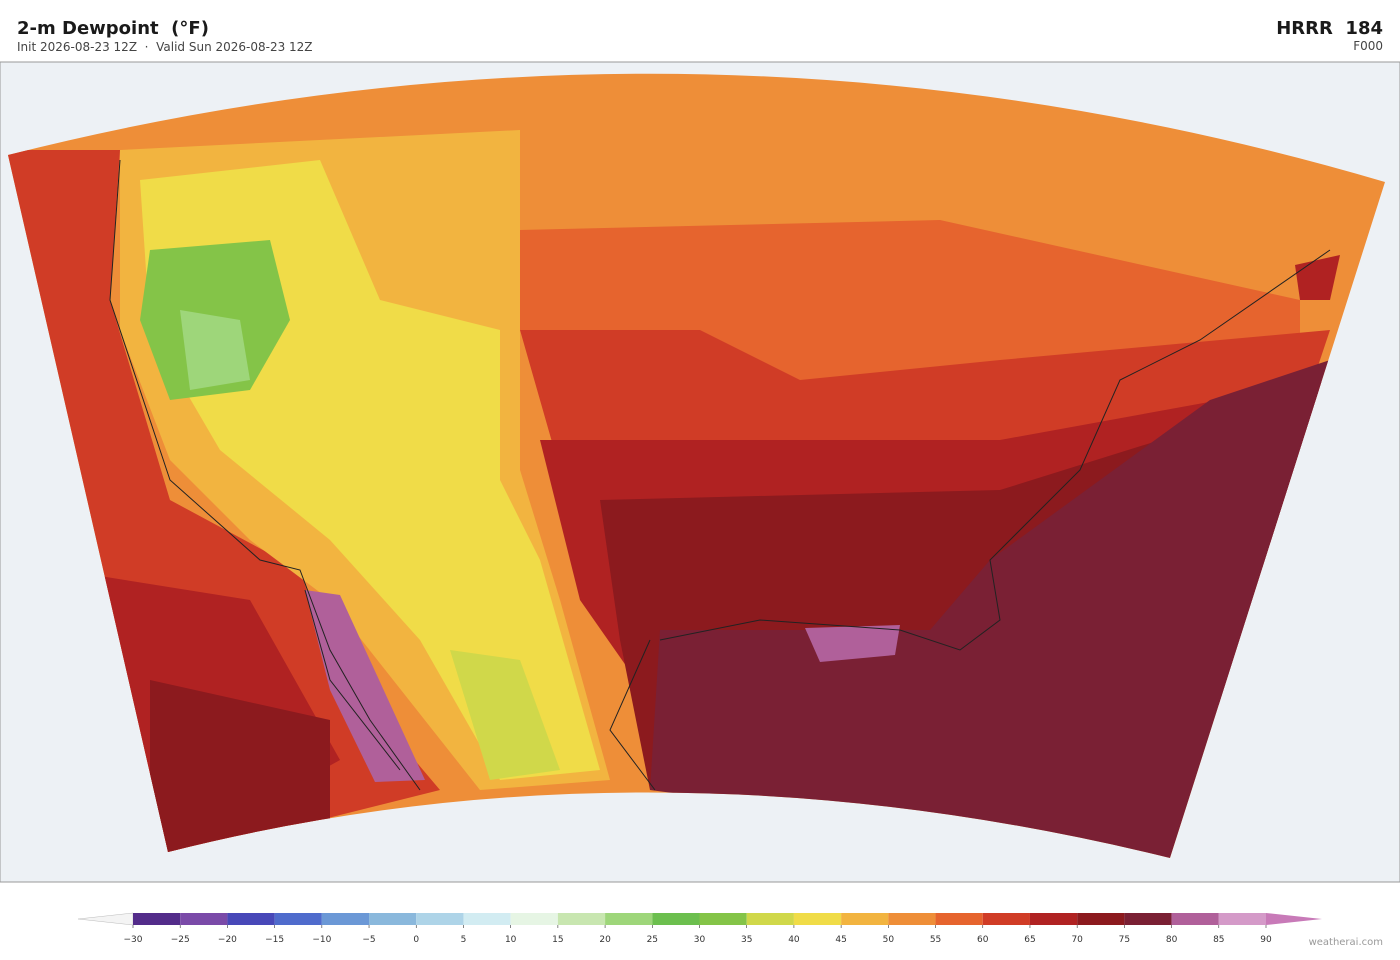 The height and width of the screenshot is (960, 1400). I want to click on title: 2-m Dewpoint (°F), so click(113, 28).